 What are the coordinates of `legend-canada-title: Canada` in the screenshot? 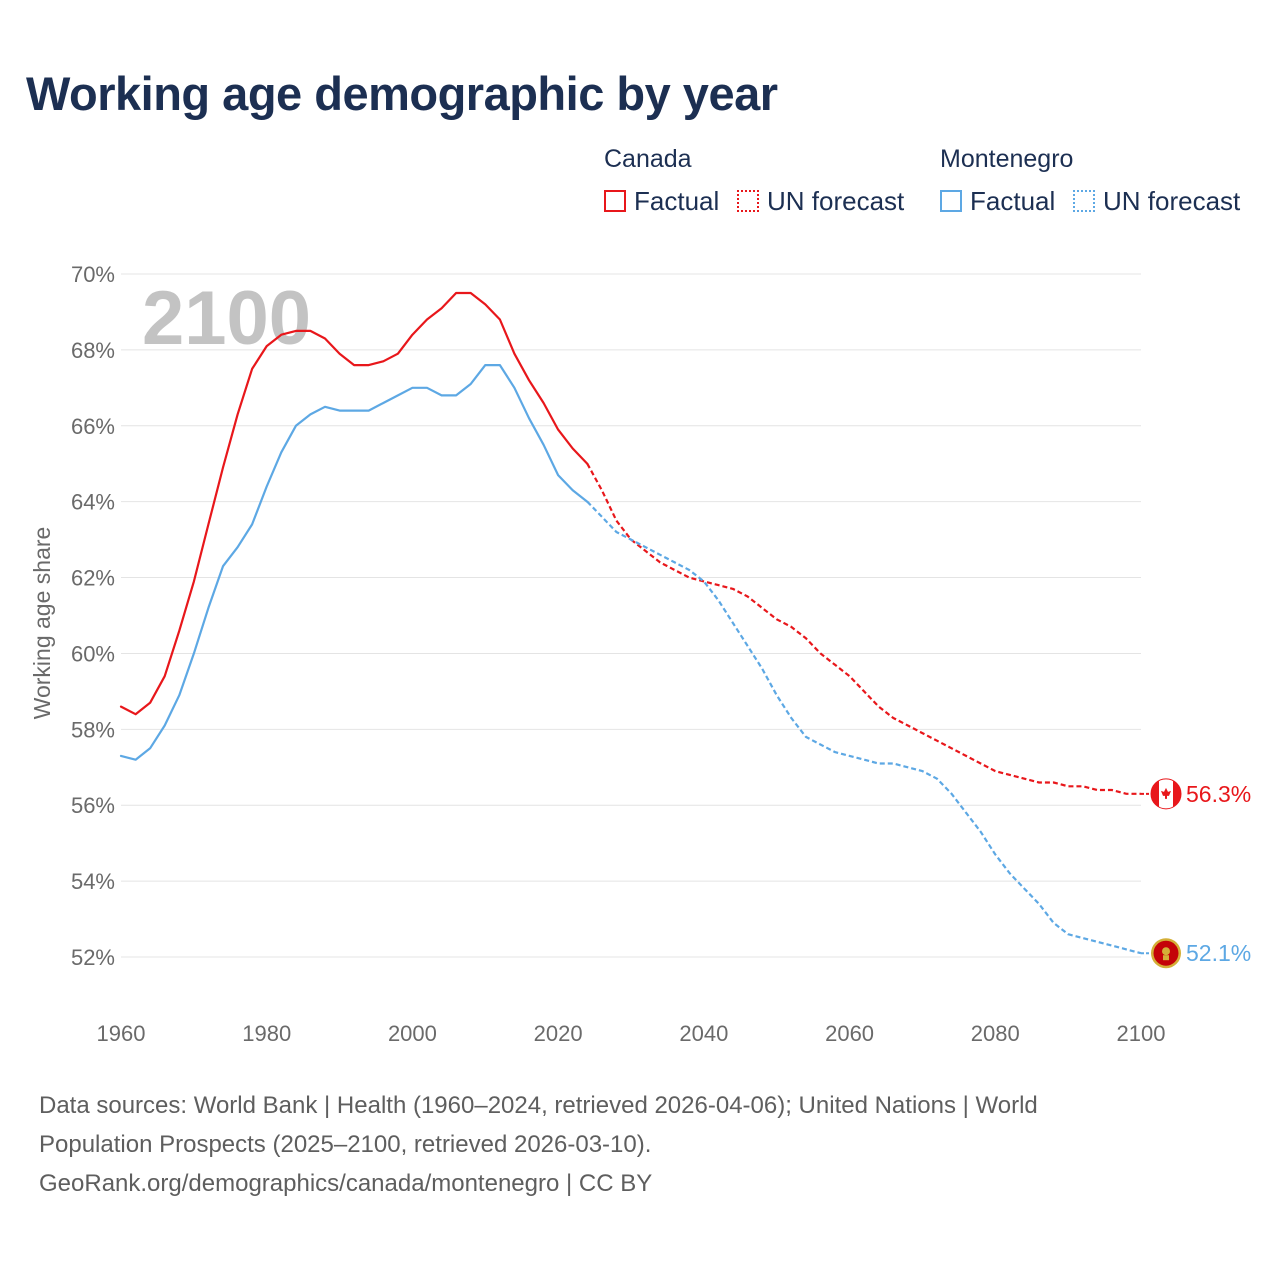 It's located at (648, 159).